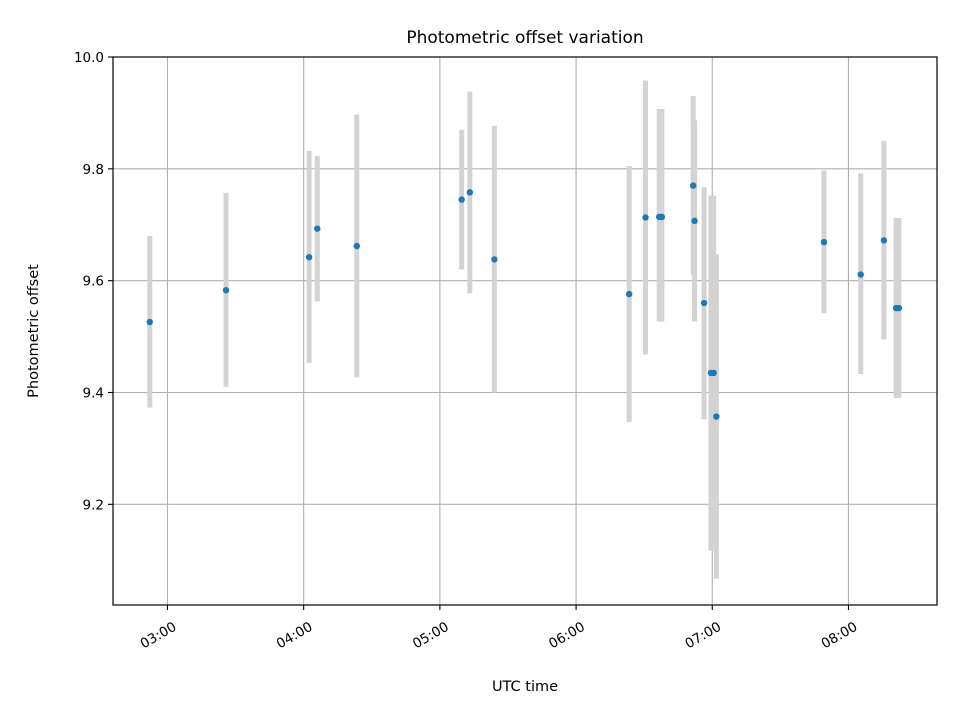  Describe the element at coordinates (34, 331) in the screenshot. I see `y-axis-label: Photometric offset` at that location.